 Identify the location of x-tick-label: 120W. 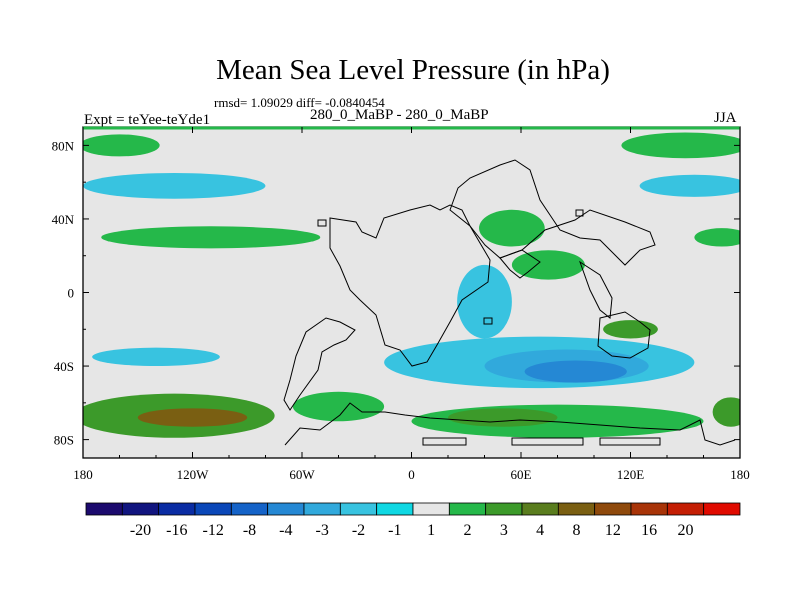
(193, 474).